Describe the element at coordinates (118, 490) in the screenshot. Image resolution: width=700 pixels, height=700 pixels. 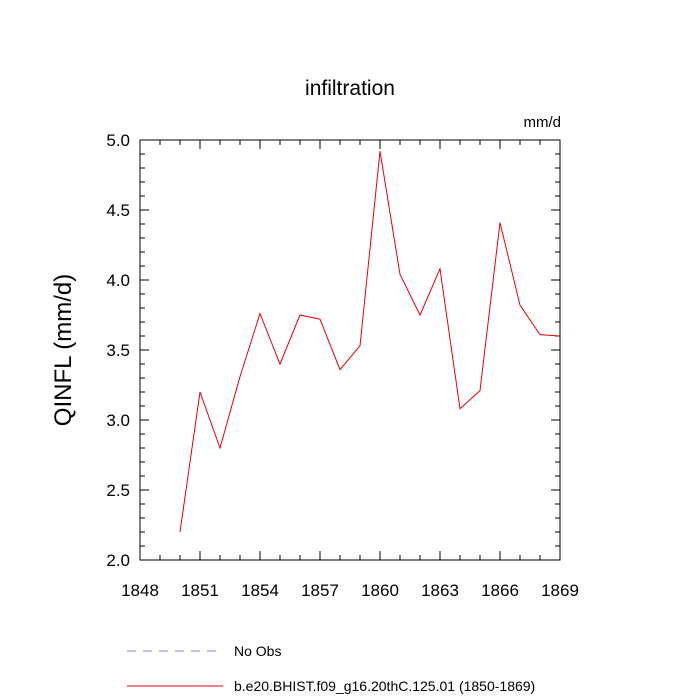
I see `y-tick-label: 2.5` at that location.